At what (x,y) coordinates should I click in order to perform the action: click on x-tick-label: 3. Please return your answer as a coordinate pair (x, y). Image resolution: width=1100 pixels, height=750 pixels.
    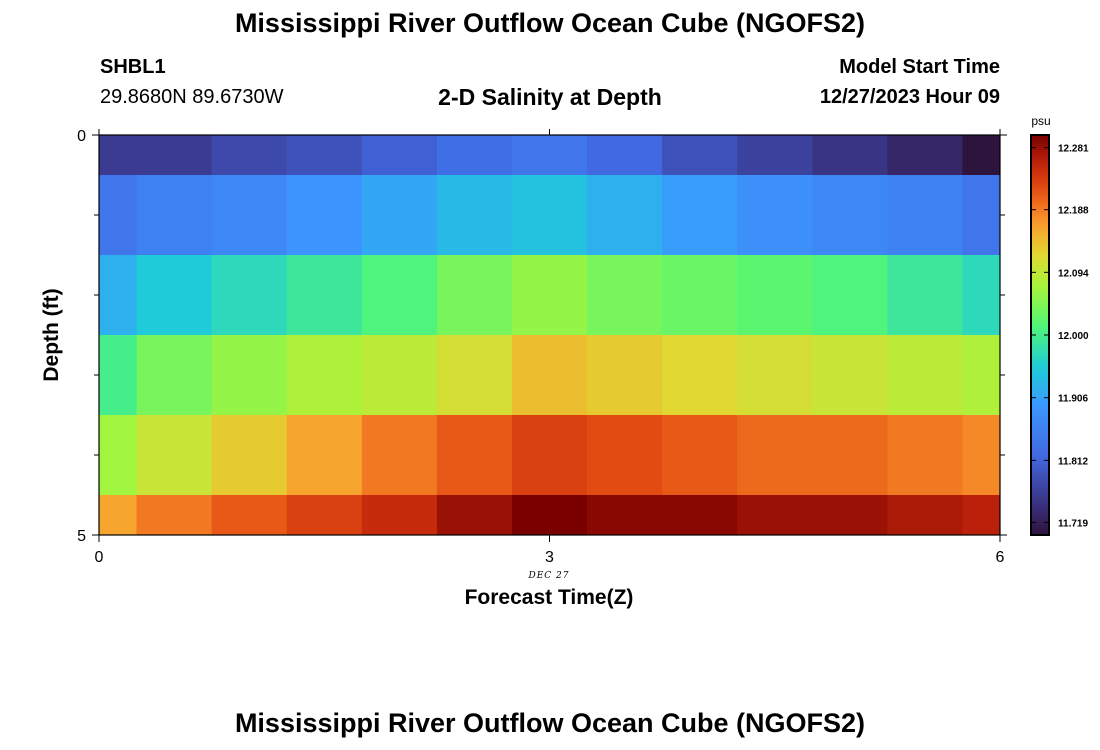
    Looking at the image, I should click on (549, 557).